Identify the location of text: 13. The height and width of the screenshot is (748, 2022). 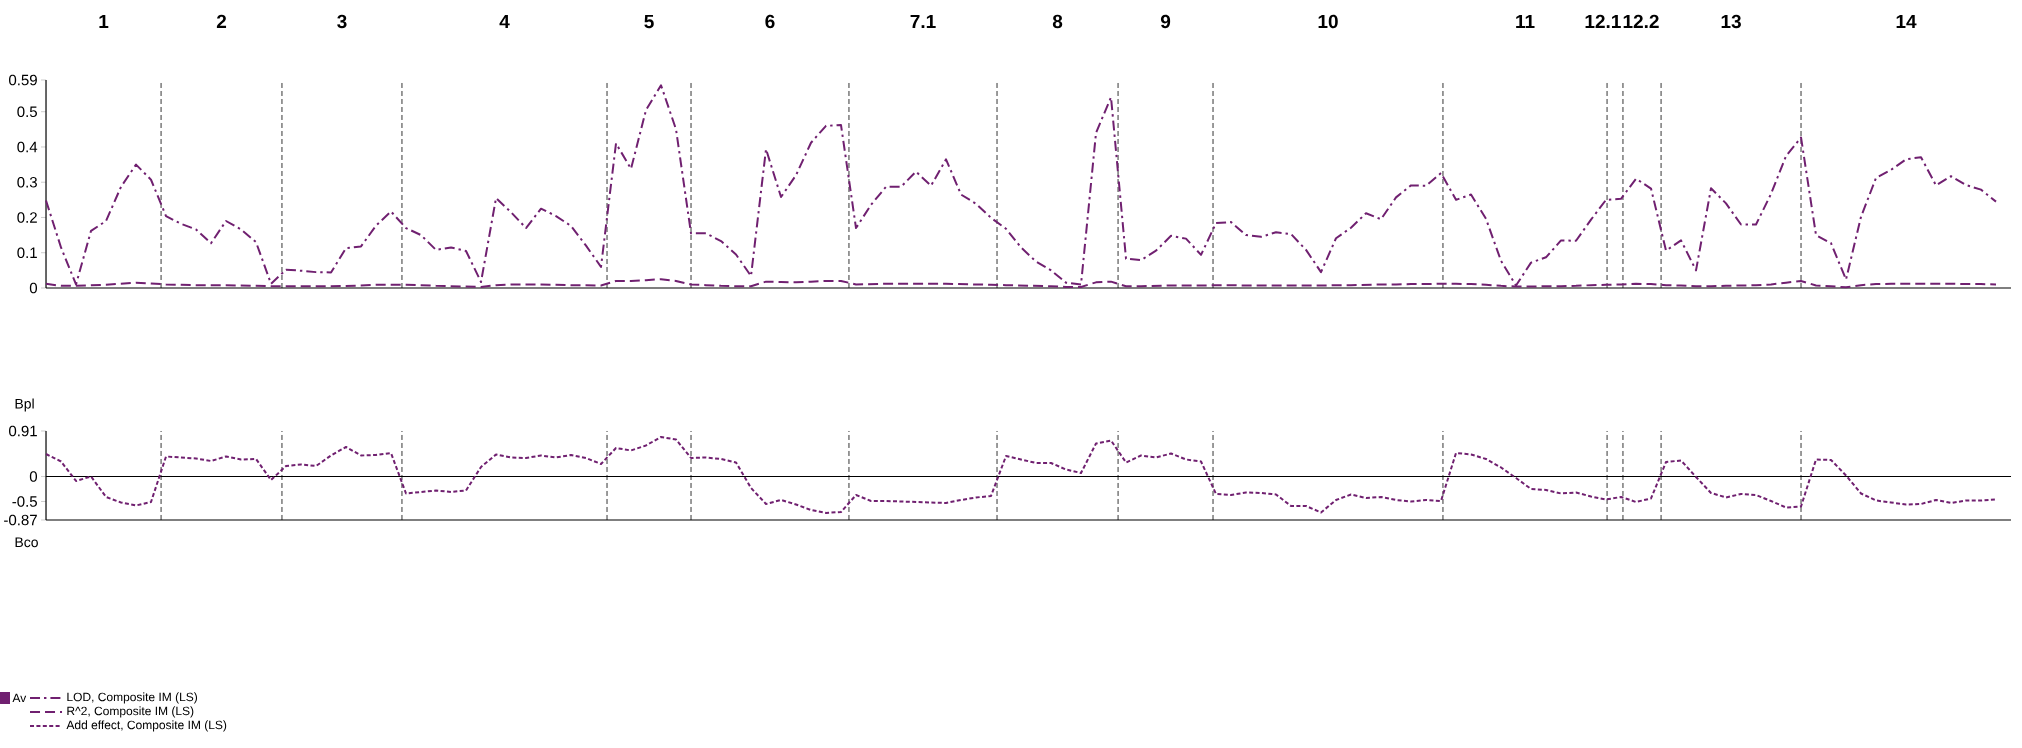
(1731, 21).